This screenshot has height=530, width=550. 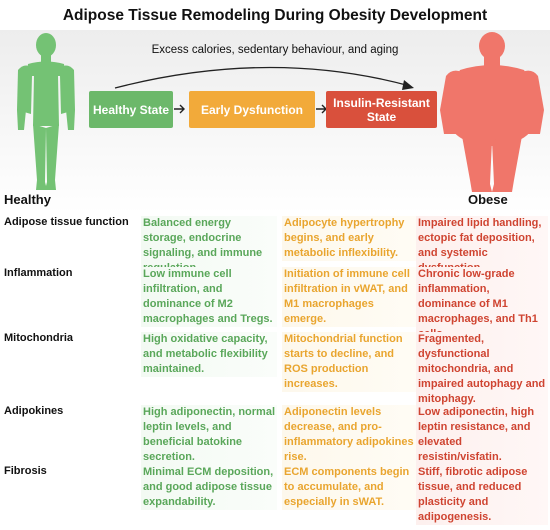 I want to click on obese-label: Obese, so click(x=488, y=199).